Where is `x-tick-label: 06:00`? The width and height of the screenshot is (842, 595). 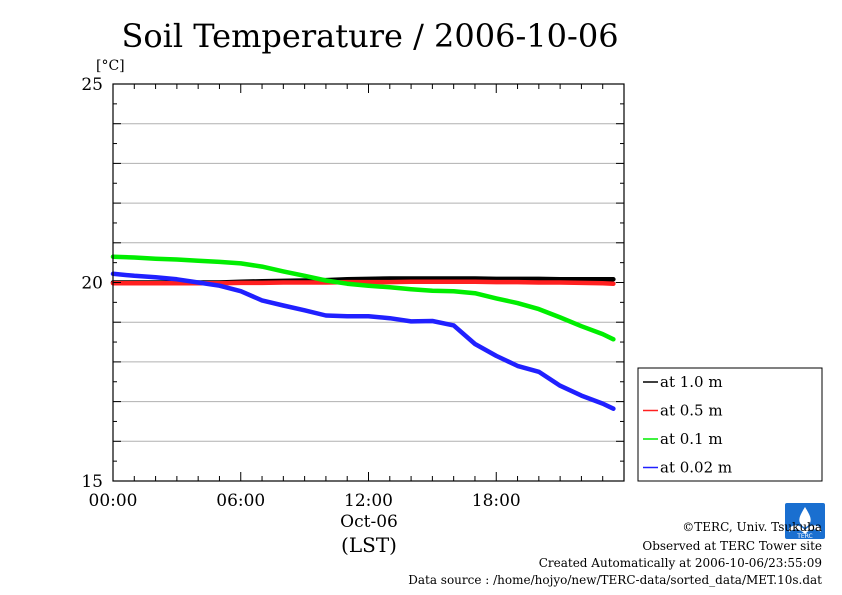
x-tick-label: 06:00 is located at coordinates (240, 501).